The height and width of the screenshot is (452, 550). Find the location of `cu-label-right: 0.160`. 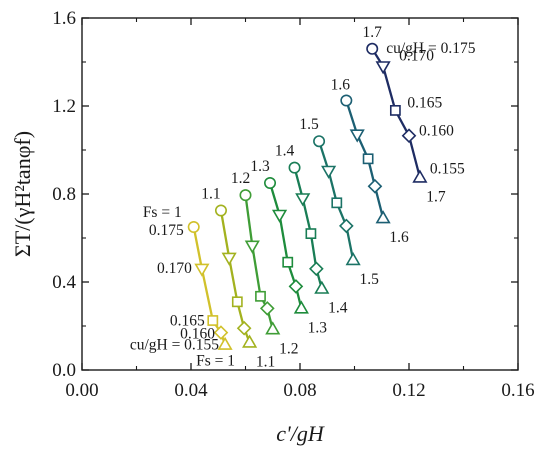

cu-label-right: 0.160 is located at coordinates (436, 131).